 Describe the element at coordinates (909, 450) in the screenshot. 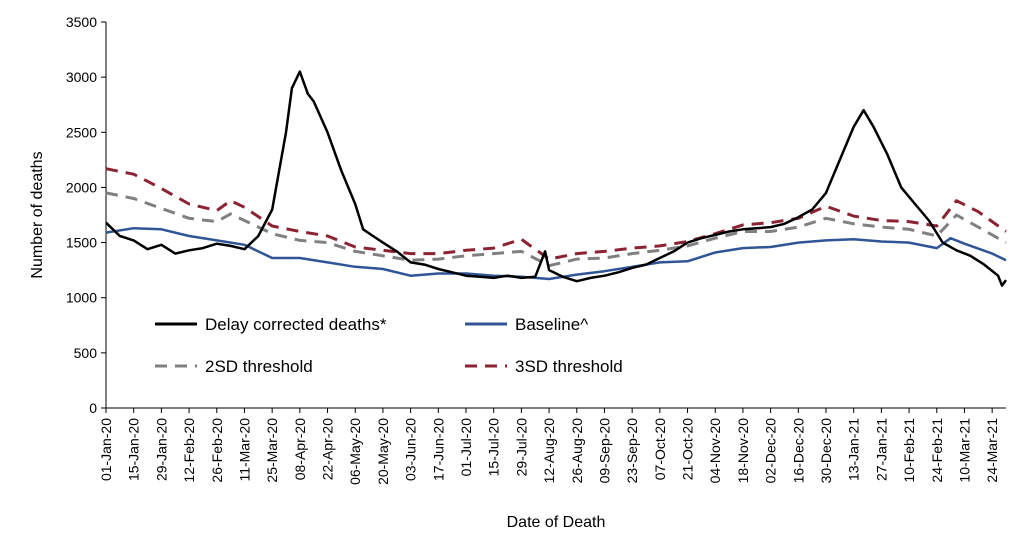

I see `x-tick-label: 10-Feb-21` at that location.